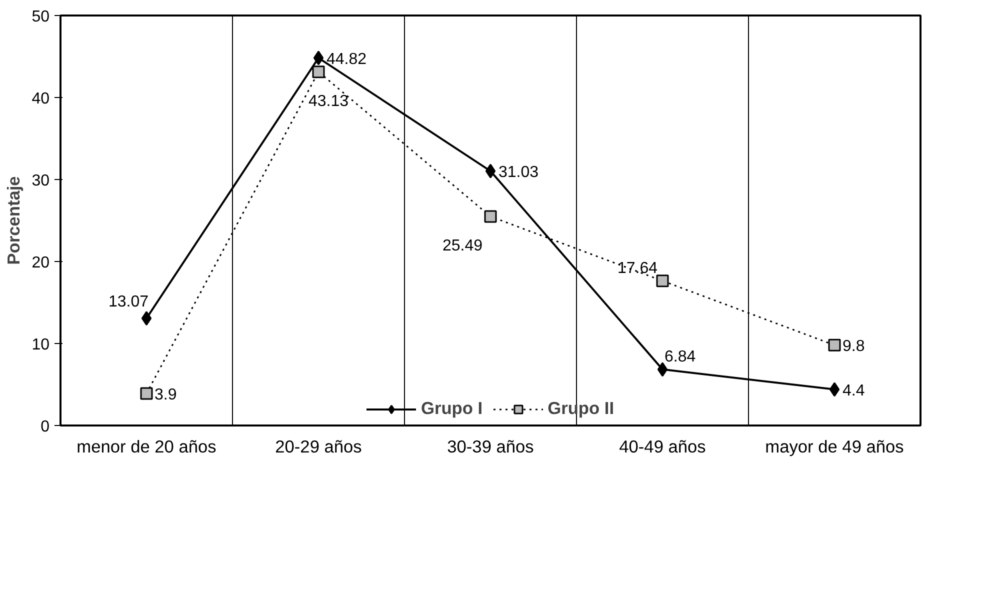 Image resolution: width=983 pixels, height=609 pixels. I want to click on data-label: 25.49, so click(462, 245).